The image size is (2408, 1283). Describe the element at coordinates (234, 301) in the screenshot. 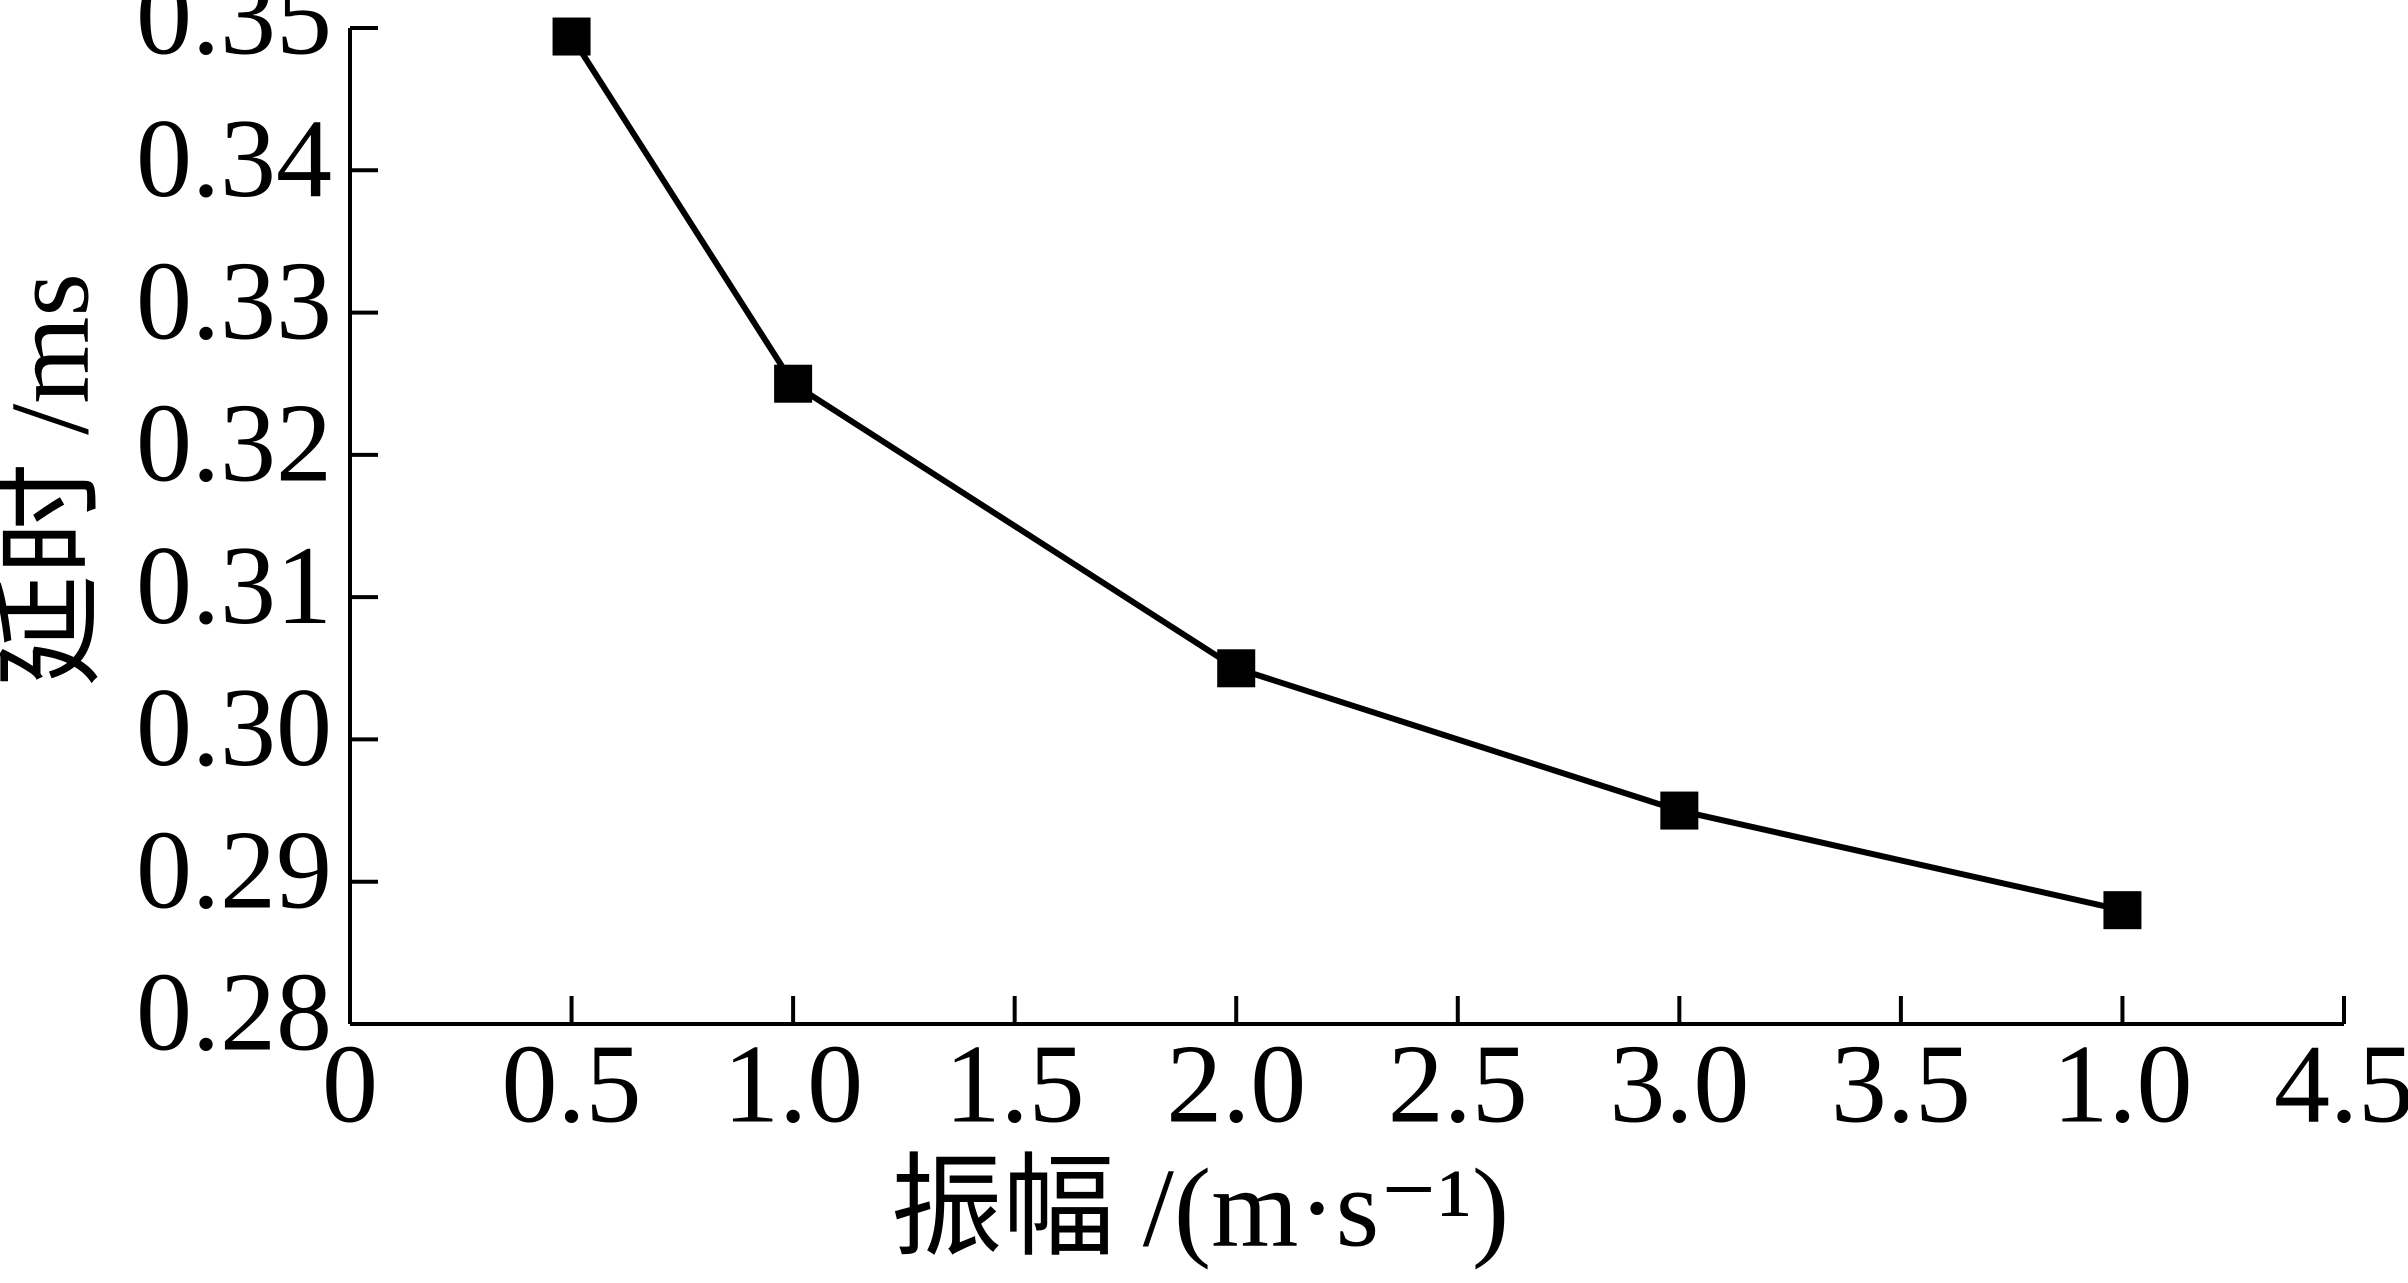

I see `y-tick-label: 0.33` at that location.